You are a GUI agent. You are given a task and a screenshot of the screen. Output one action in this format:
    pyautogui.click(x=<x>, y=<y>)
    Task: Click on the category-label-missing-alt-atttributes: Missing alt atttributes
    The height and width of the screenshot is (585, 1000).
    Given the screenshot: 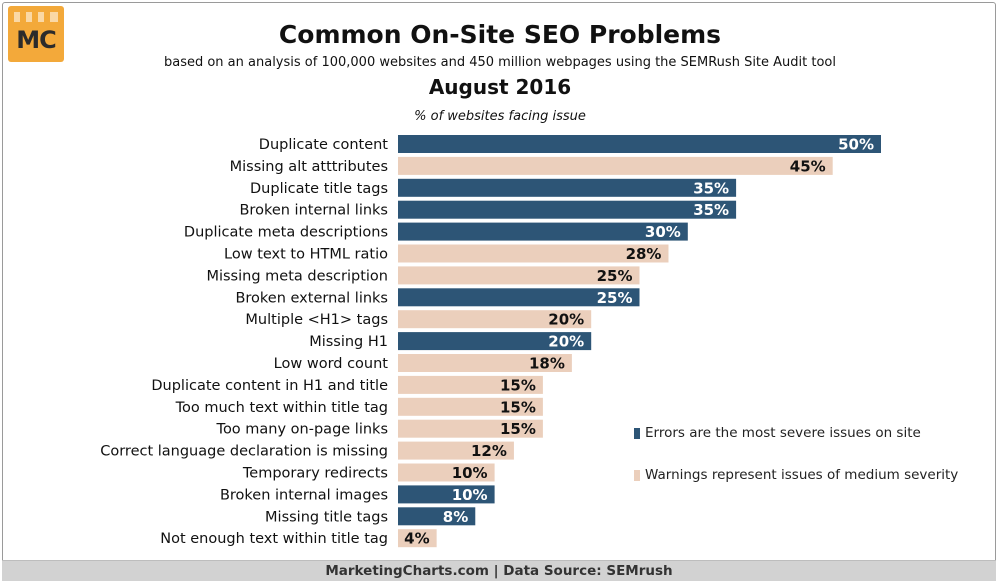 What is the action you would take?
    pyautogui.click(x=309, y=167)
    